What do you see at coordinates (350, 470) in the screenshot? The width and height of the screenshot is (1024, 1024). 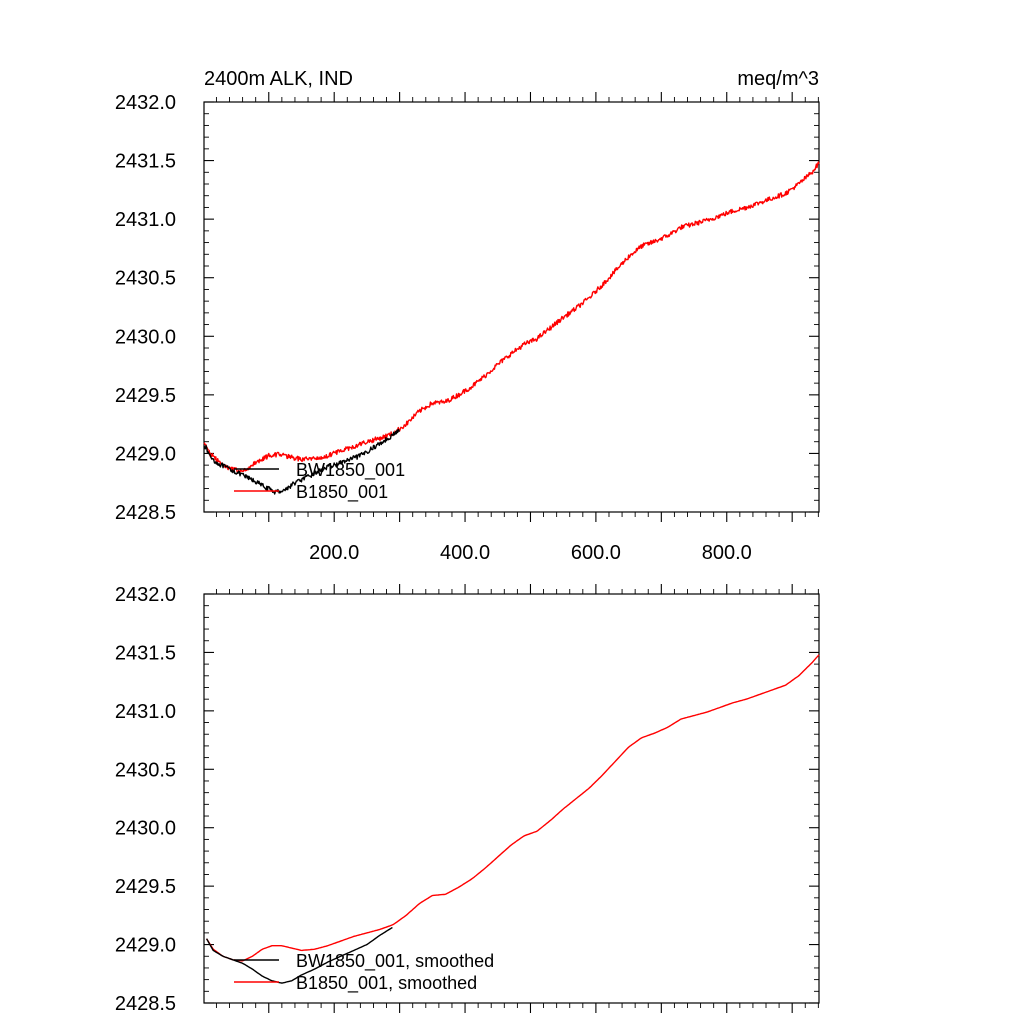 I see `legend-label: BW1850_001` at bounding box center [350, 470].